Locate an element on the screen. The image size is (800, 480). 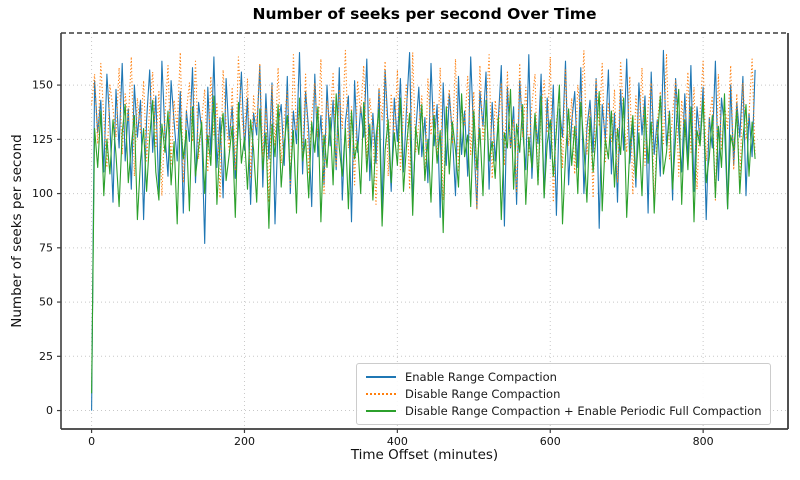
x-tick-label: 0 is located at coordinates (91, 441).